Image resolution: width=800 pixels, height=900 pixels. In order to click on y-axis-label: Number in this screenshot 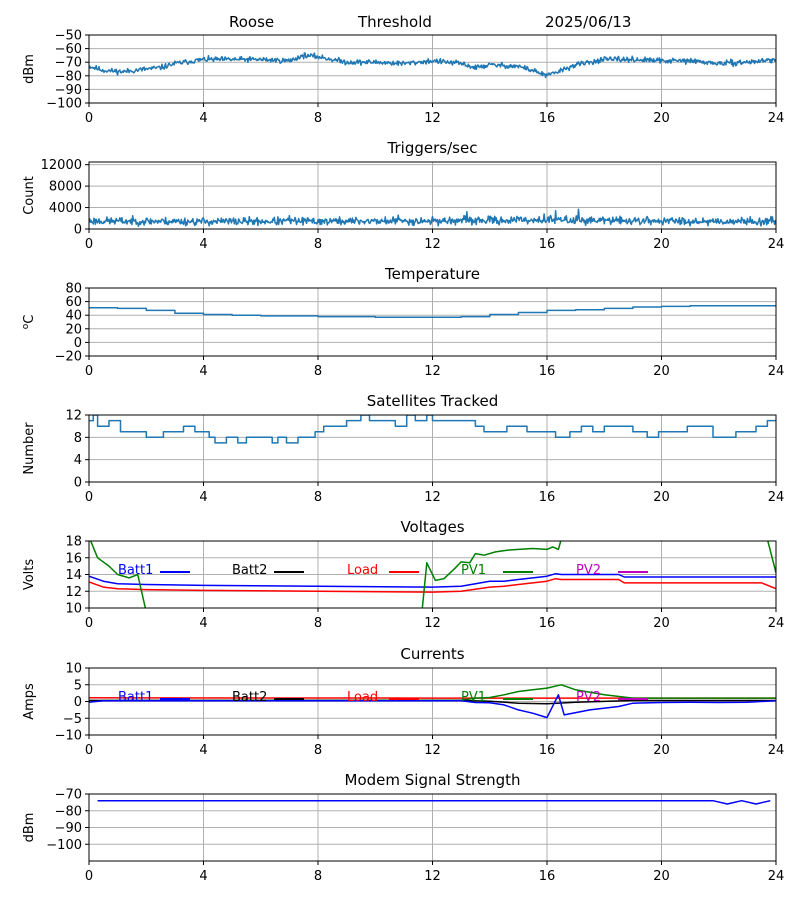, I will do `click(29, 448)`.